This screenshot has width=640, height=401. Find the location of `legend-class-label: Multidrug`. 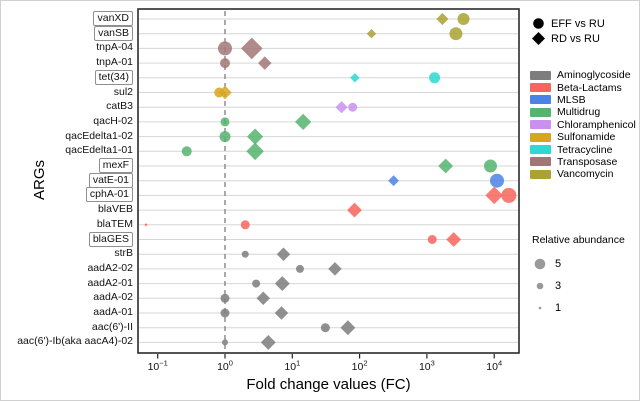

legend-class-label: Multidrug is located at coordinates (579, 112).